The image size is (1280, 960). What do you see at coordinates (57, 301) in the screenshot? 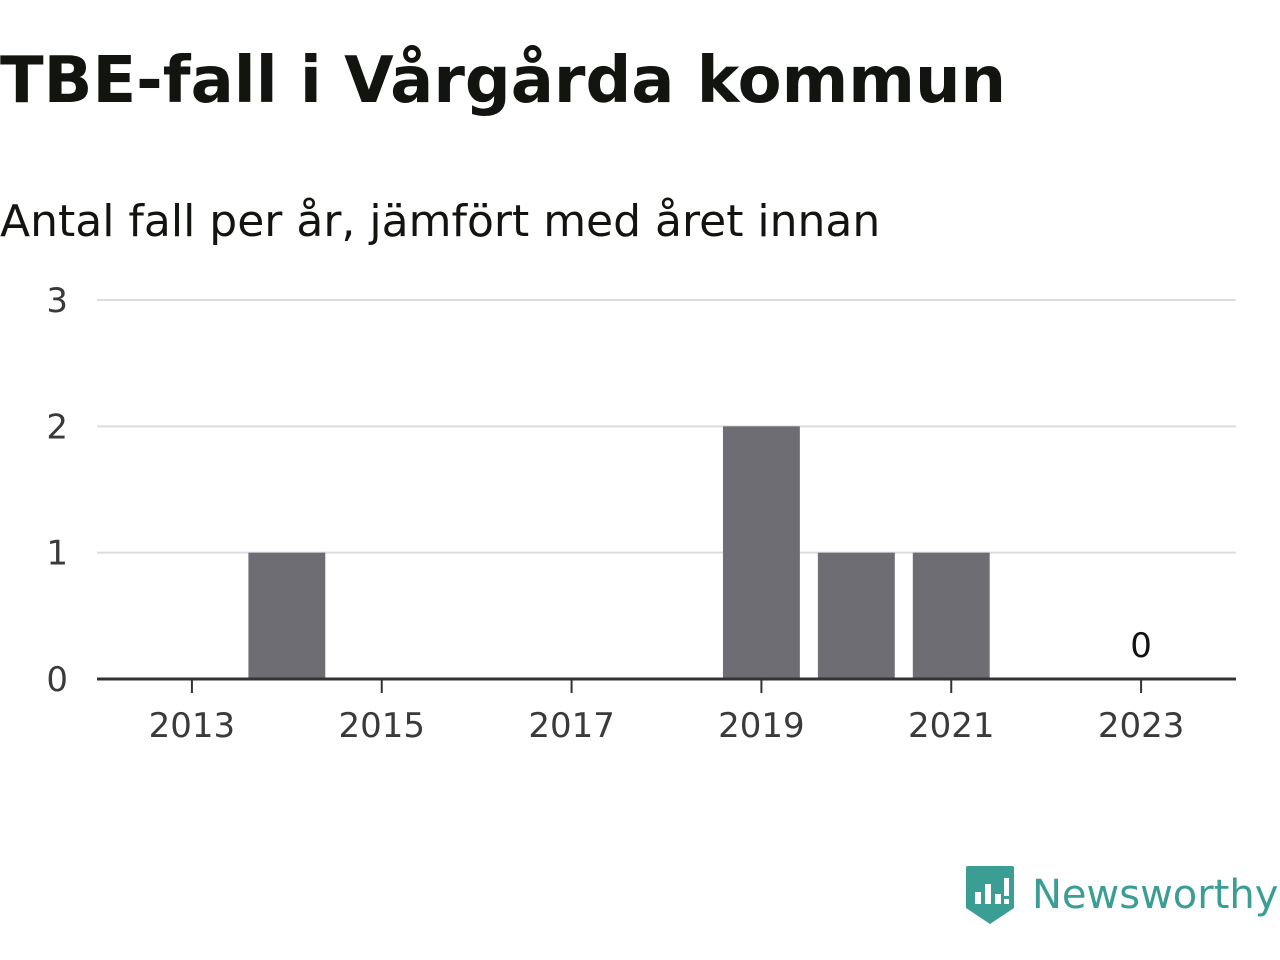
I see `y-tick-label: 3` at bounding box center [57, 301].